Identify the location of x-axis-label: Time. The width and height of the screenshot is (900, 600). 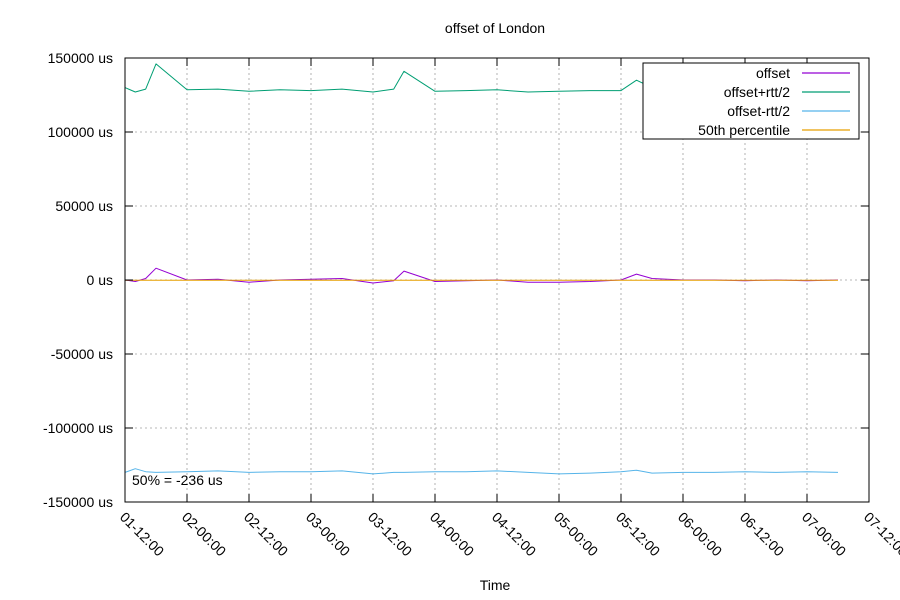
(495, 585).